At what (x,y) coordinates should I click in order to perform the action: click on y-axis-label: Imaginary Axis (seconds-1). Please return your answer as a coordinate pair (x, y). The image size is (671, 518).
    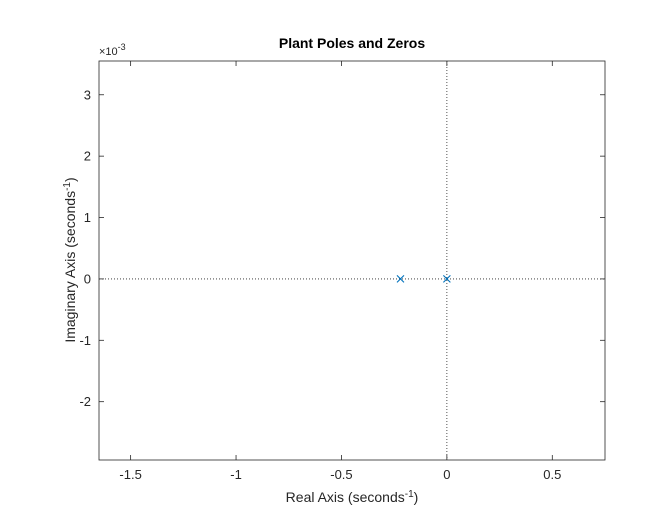
    Looking at the image, I should click on (70, 259).